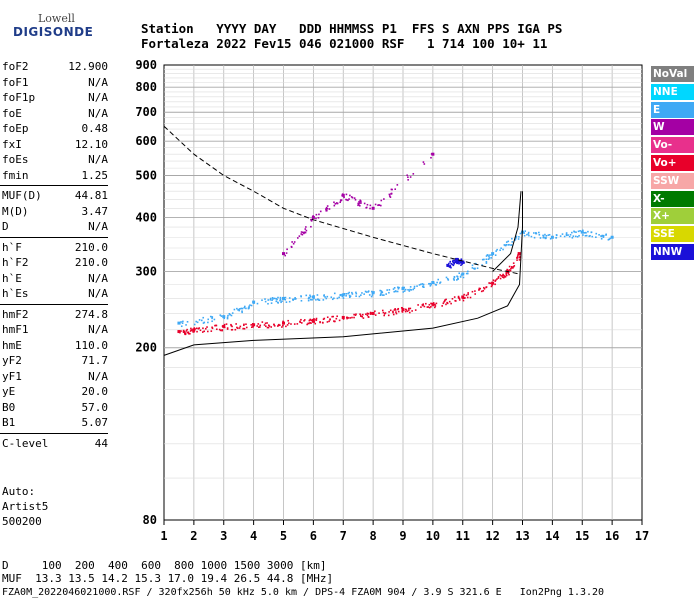 This screenshot has width=700, height=600. What do you see at coordinates (12, 247) in the screenshot?
I see `param-label: h`F` at bounding box center [12, 247].